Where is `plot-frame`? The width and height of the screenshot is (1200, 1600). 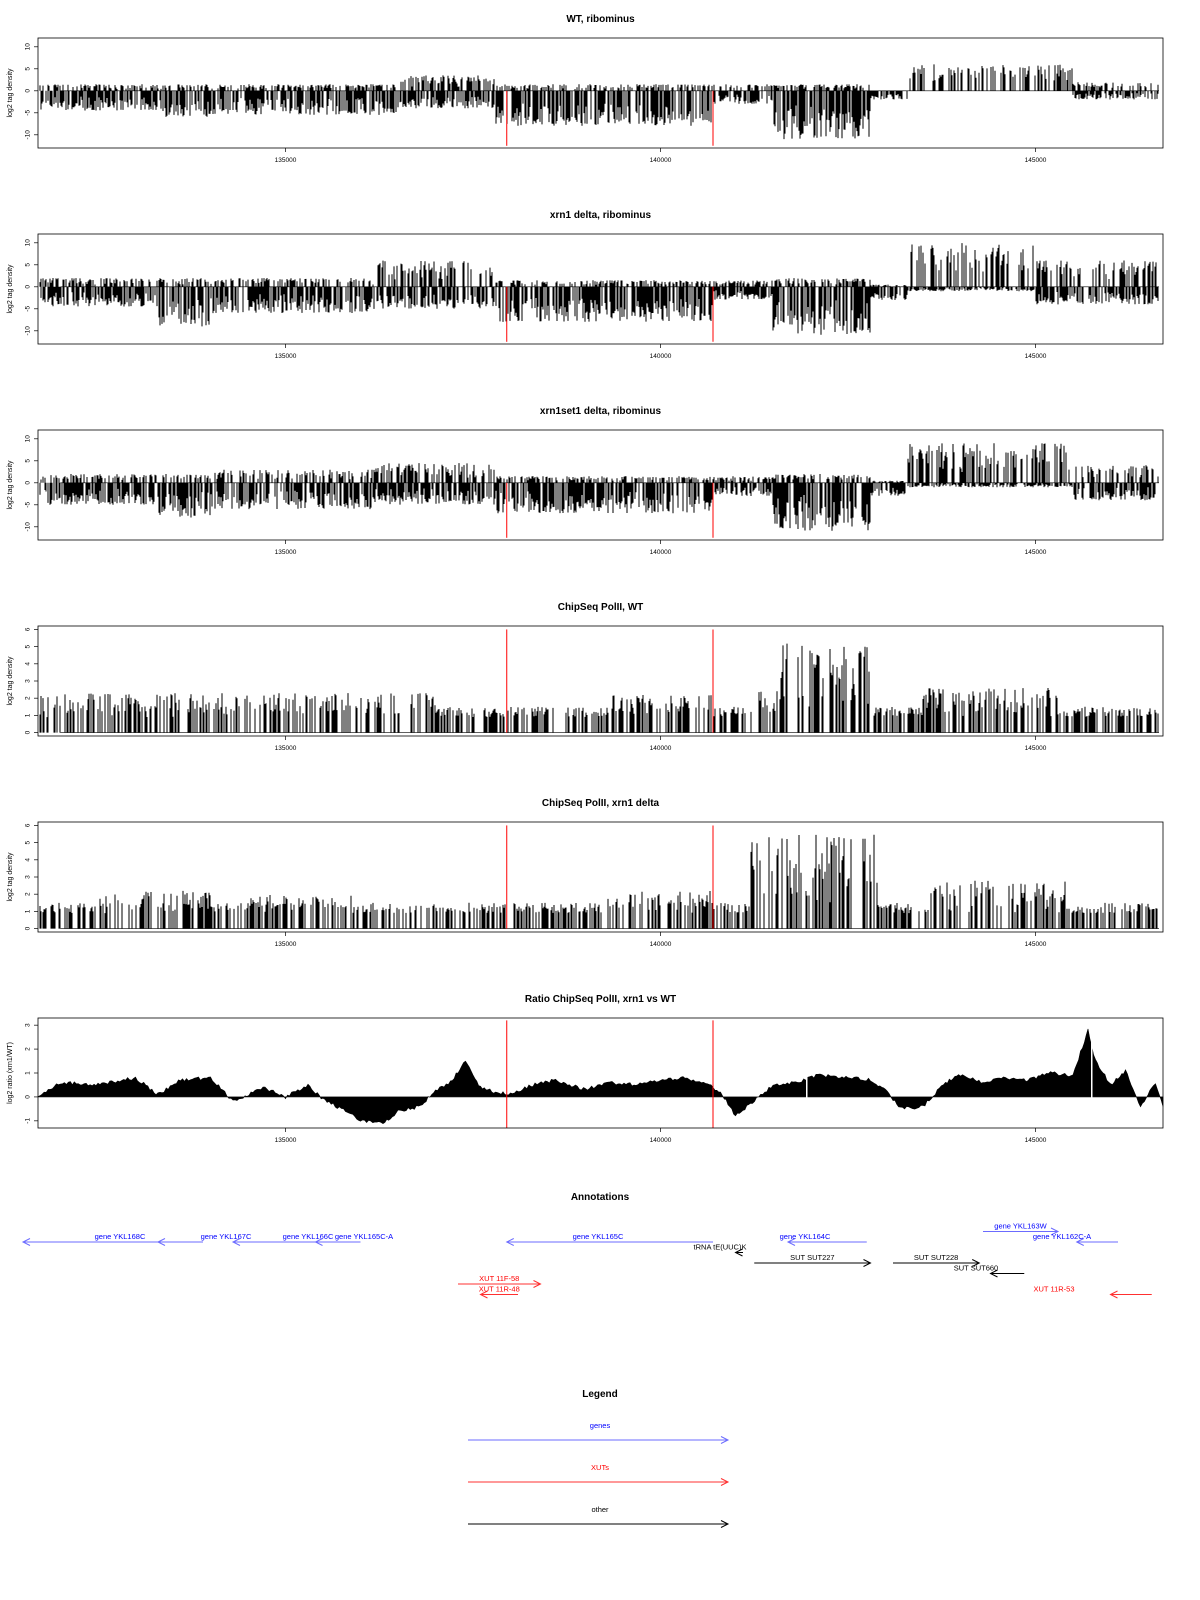
plot-frame is located at coordinates (600, 1073).